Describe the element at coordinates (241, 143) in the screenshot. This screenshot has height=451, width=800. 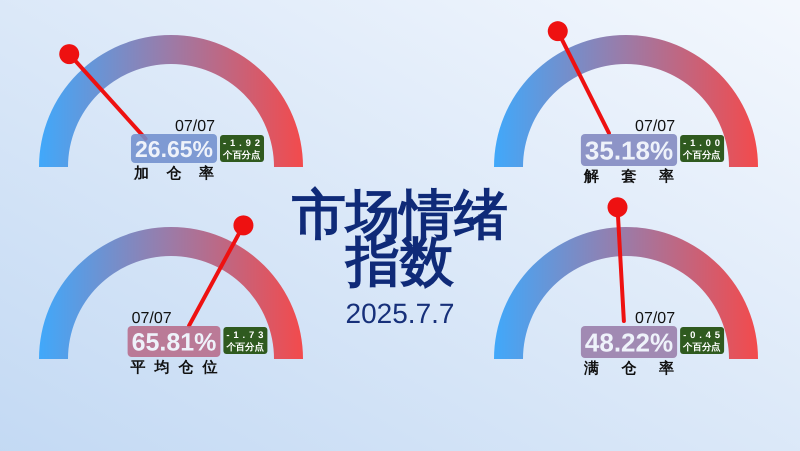
I see `text: -1.92` at that location.